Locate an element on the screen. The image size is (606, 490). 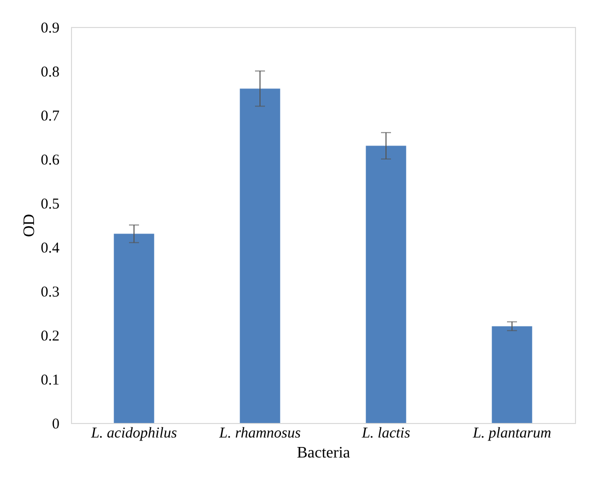
x-tick-label: L. rhamnosus is located at coordinates (259, 434).